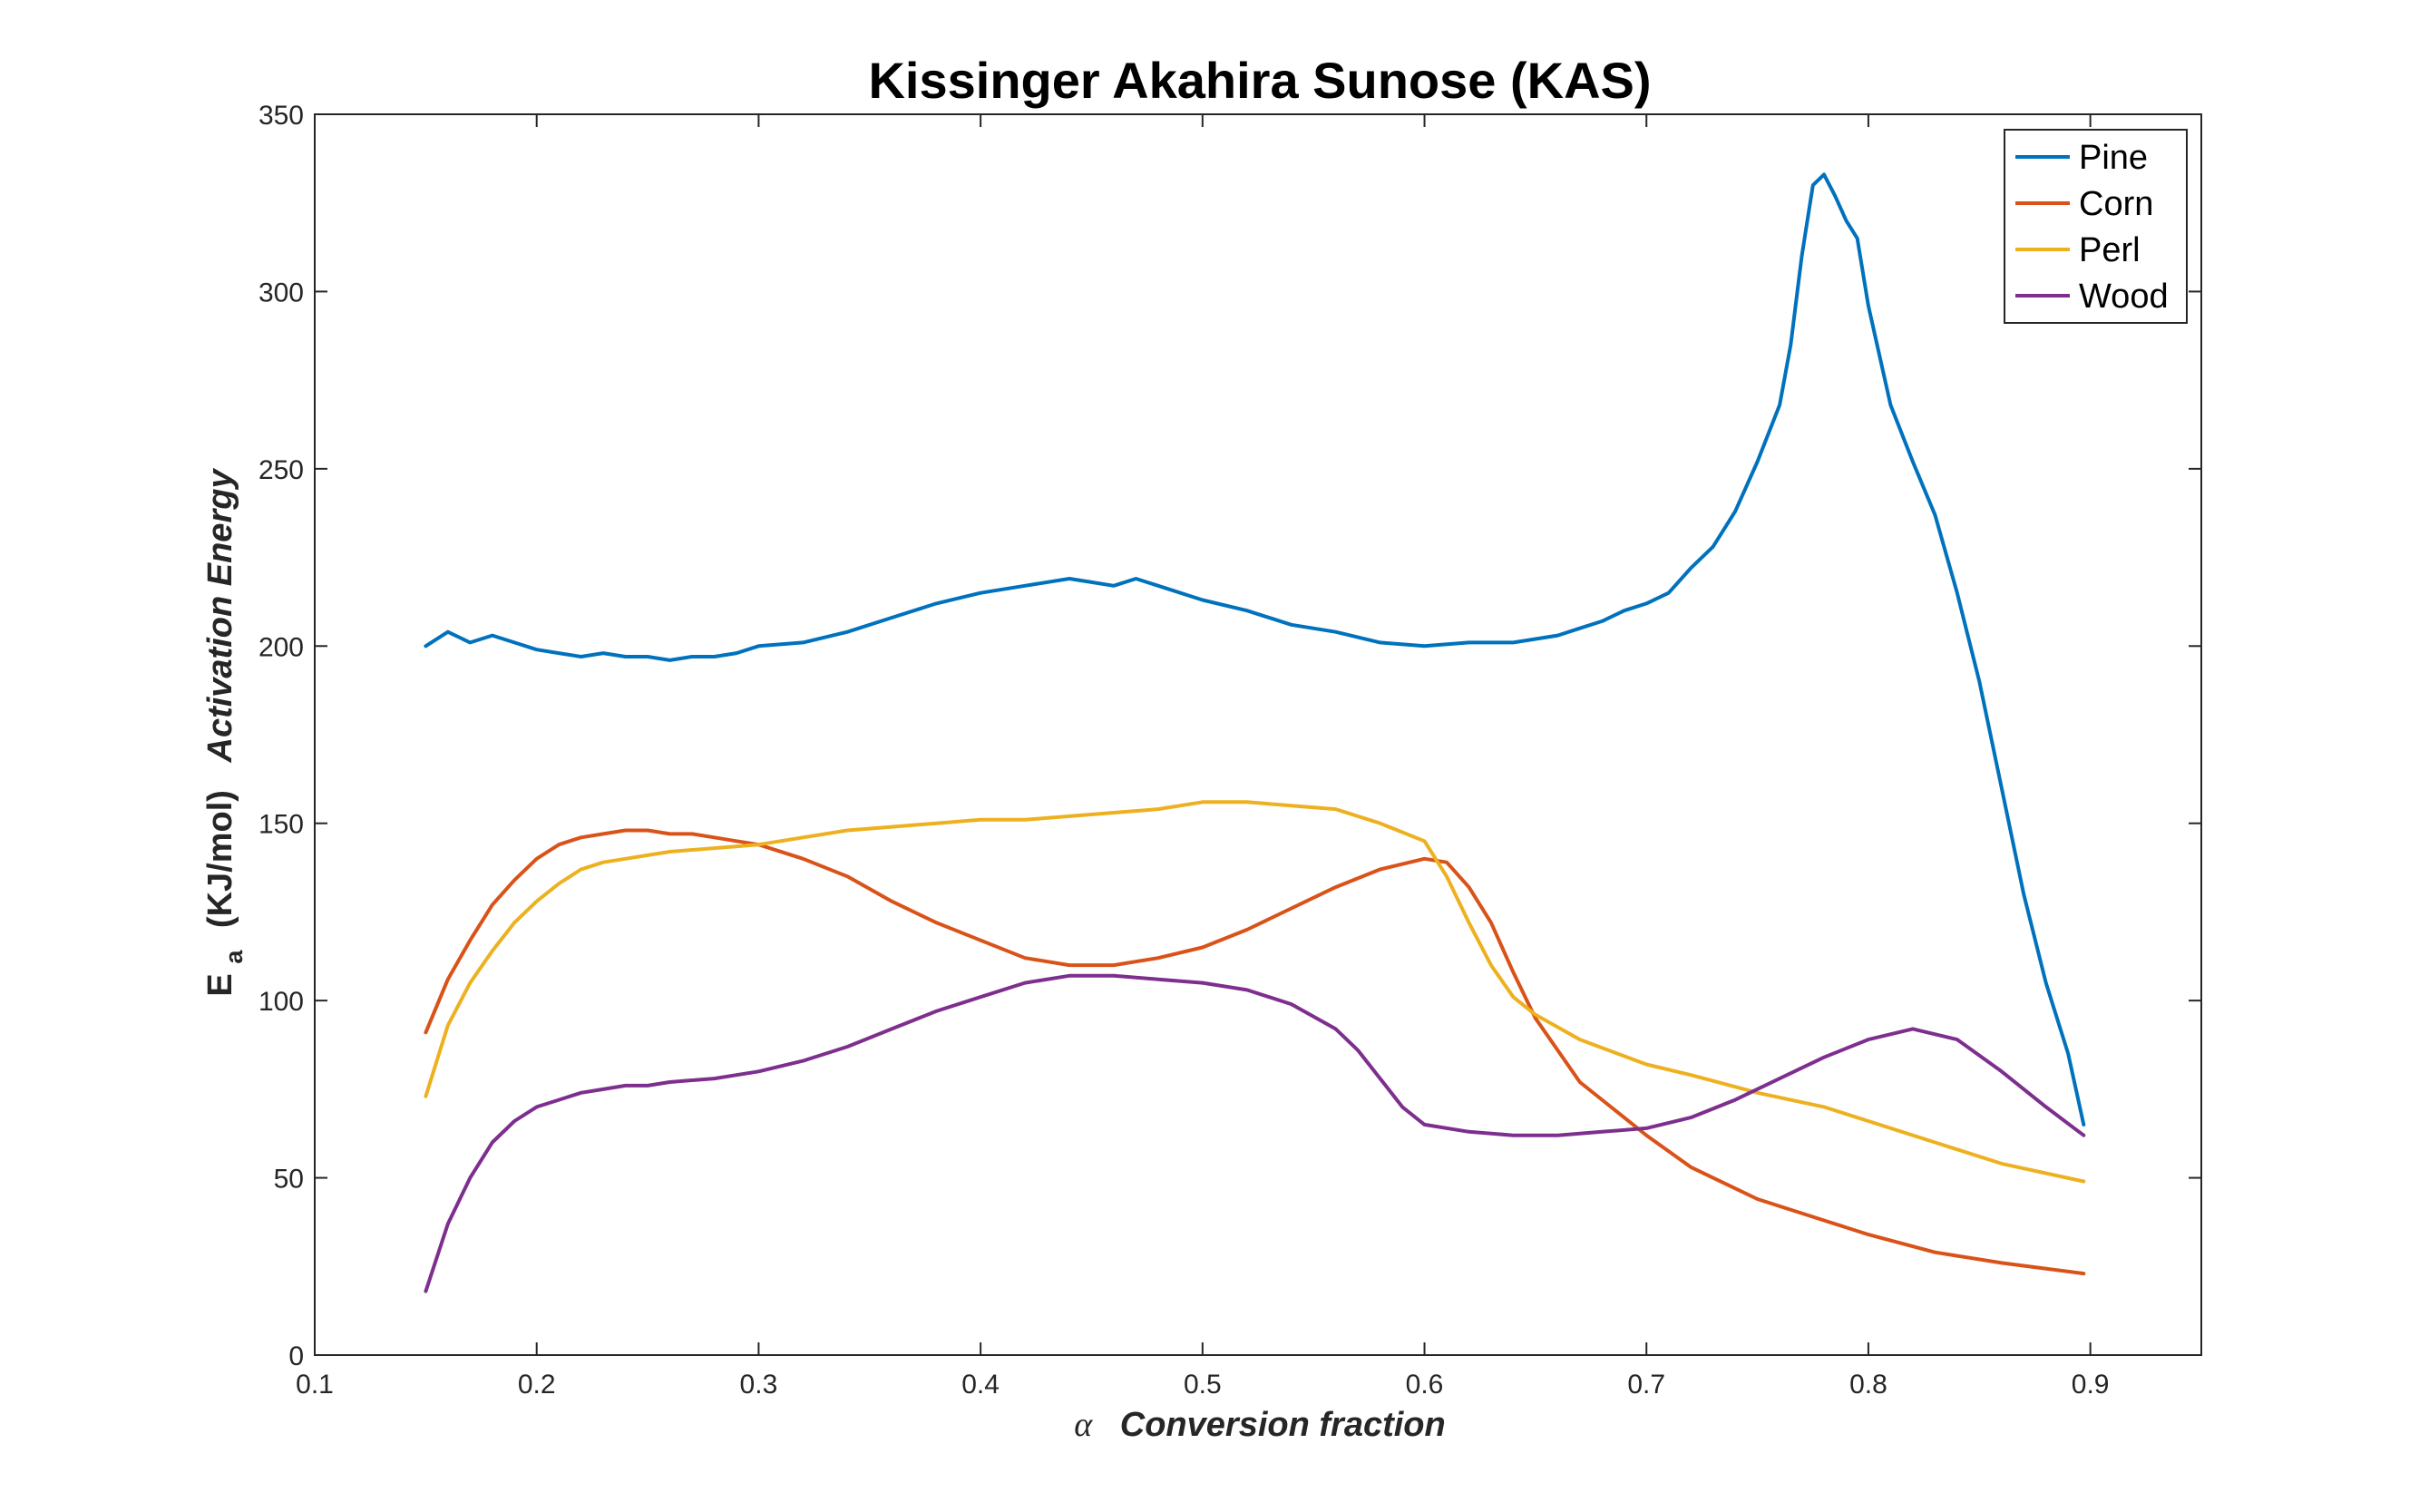  Describe the element at coordinates (2110, 250) in the screenshot. I see `legend-label-perl: Perl` at that location.